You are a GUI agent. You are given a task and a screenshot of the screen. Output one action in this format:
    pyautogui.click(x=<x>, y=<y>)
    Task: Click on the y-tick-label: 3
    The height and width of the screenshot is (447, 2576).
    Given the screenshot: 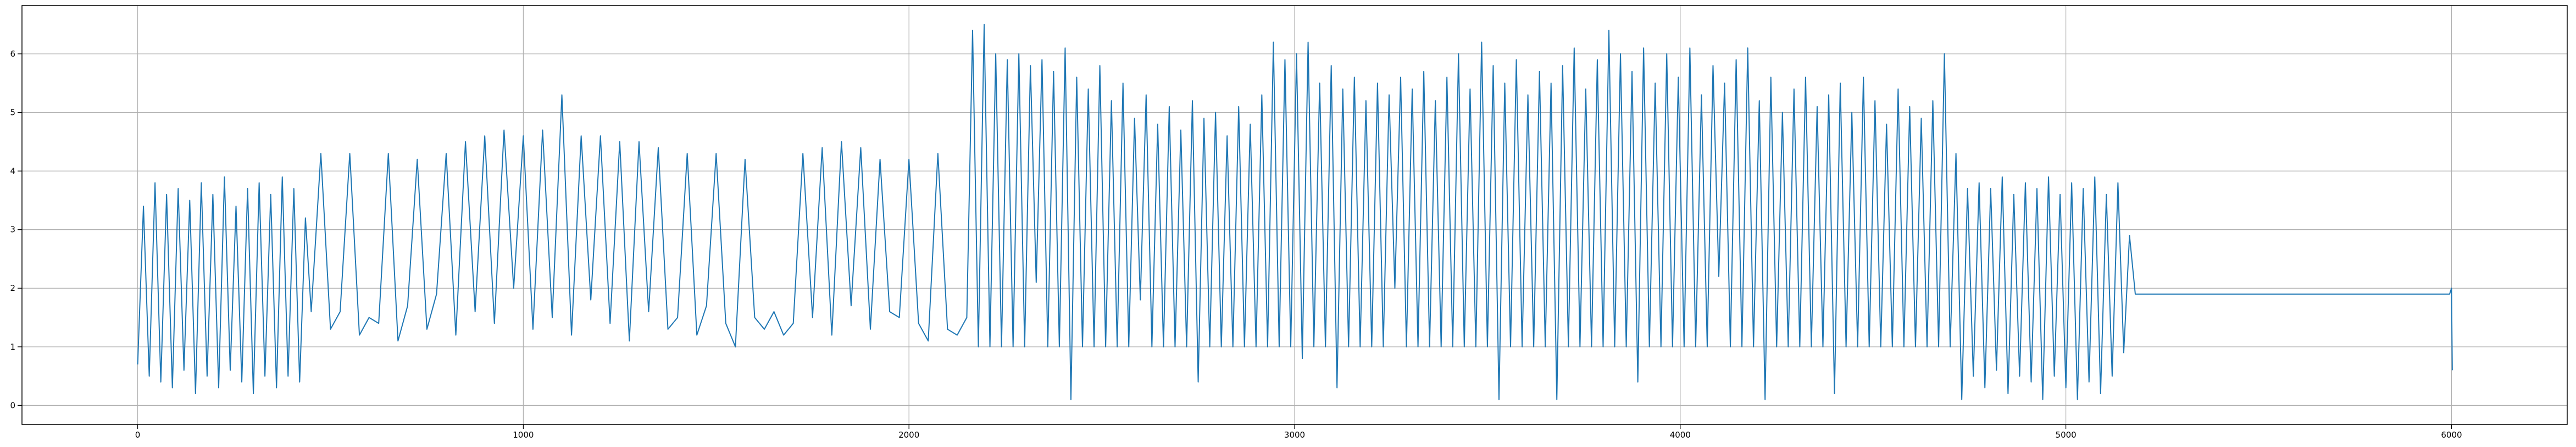 What is the action you would take?
    pyautogui.click(x=12, y=230)
    